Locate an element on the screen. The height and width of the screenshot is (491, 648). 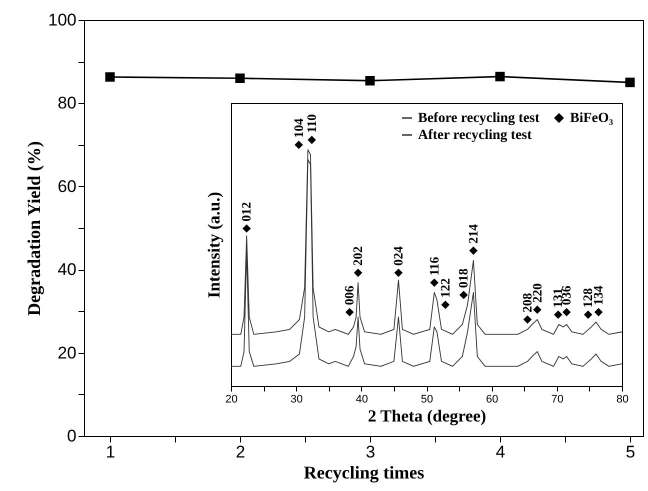
y-tick-label: 60 is located at coordinates (67, 186).